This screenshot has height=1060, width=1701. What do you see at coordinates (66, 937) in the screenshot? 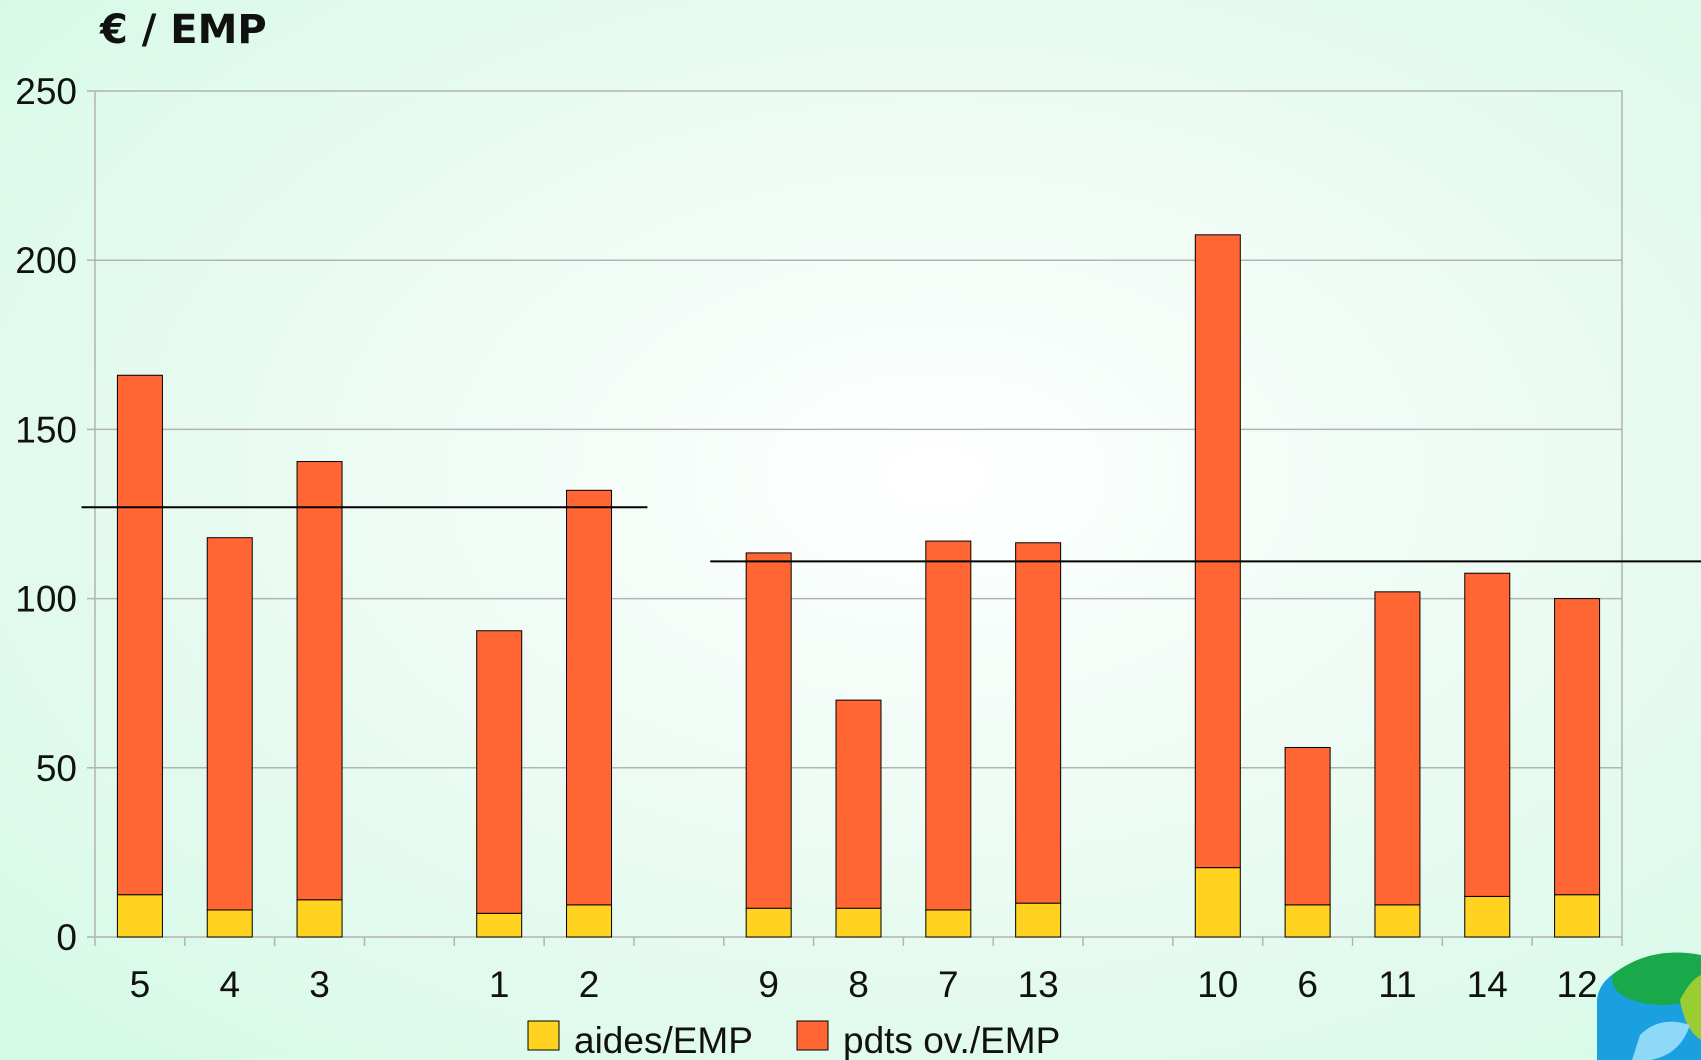
I see `y-tick-label: 0` at bounding box center [66, 937].